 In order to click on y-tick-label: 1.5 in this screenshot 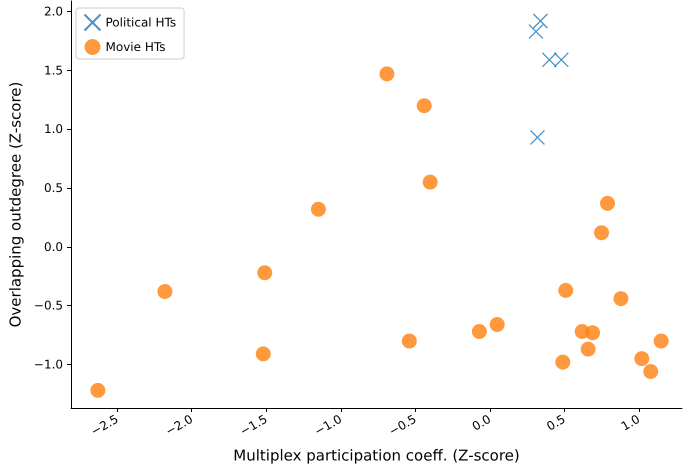, I will do `click(54, 70)`.